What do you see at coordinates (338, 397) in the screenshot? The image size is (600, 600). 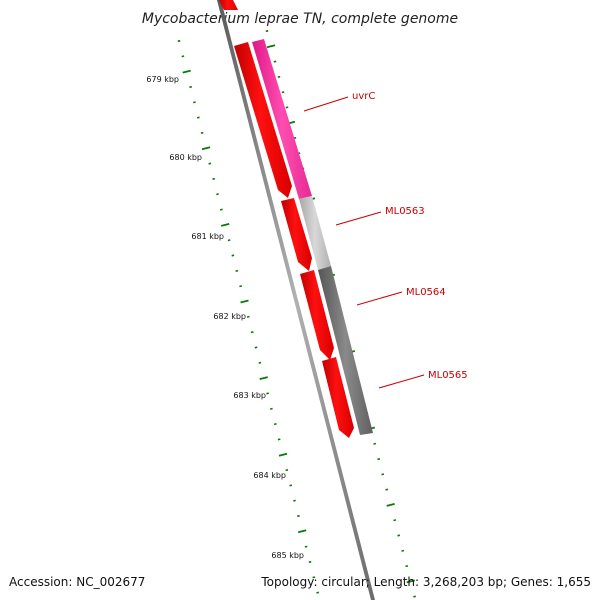 I see `cds-feature-ML0565` at bounding box center [338, 397].